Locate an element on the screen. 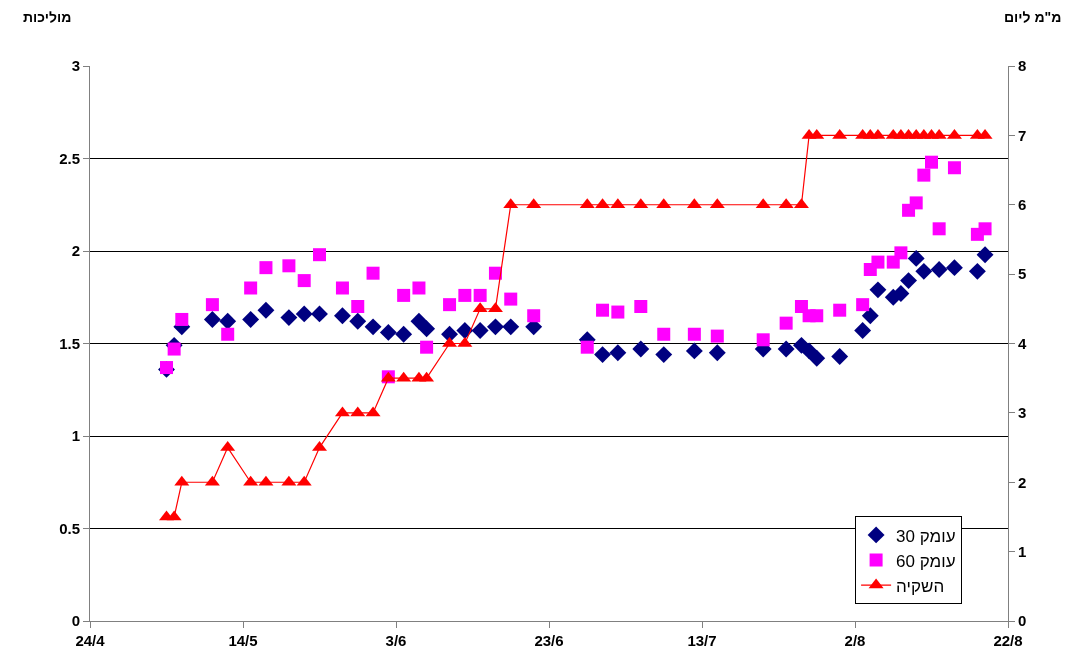 This screenshot has width=1078, height=665. x-tick-label: 14/5 is located at coordinates (243, 640).